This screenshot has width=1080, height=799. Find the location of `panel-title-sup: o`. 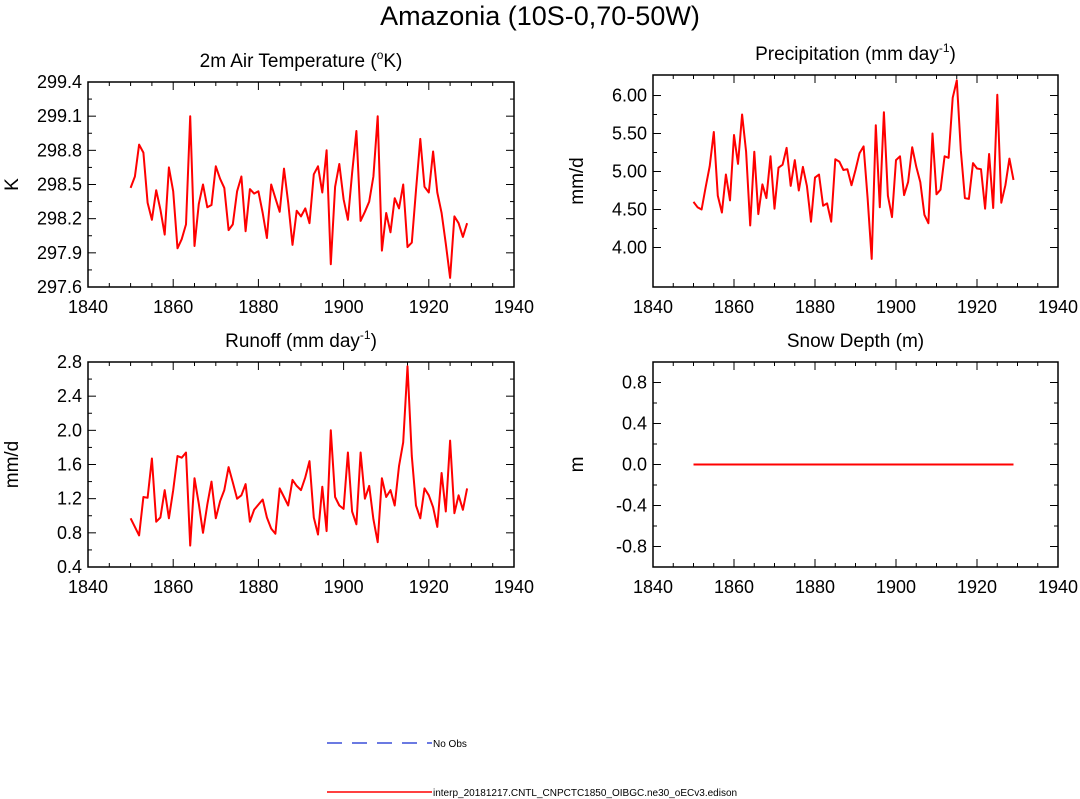

panel-title-sup: o is located at coordinates (380, 55).